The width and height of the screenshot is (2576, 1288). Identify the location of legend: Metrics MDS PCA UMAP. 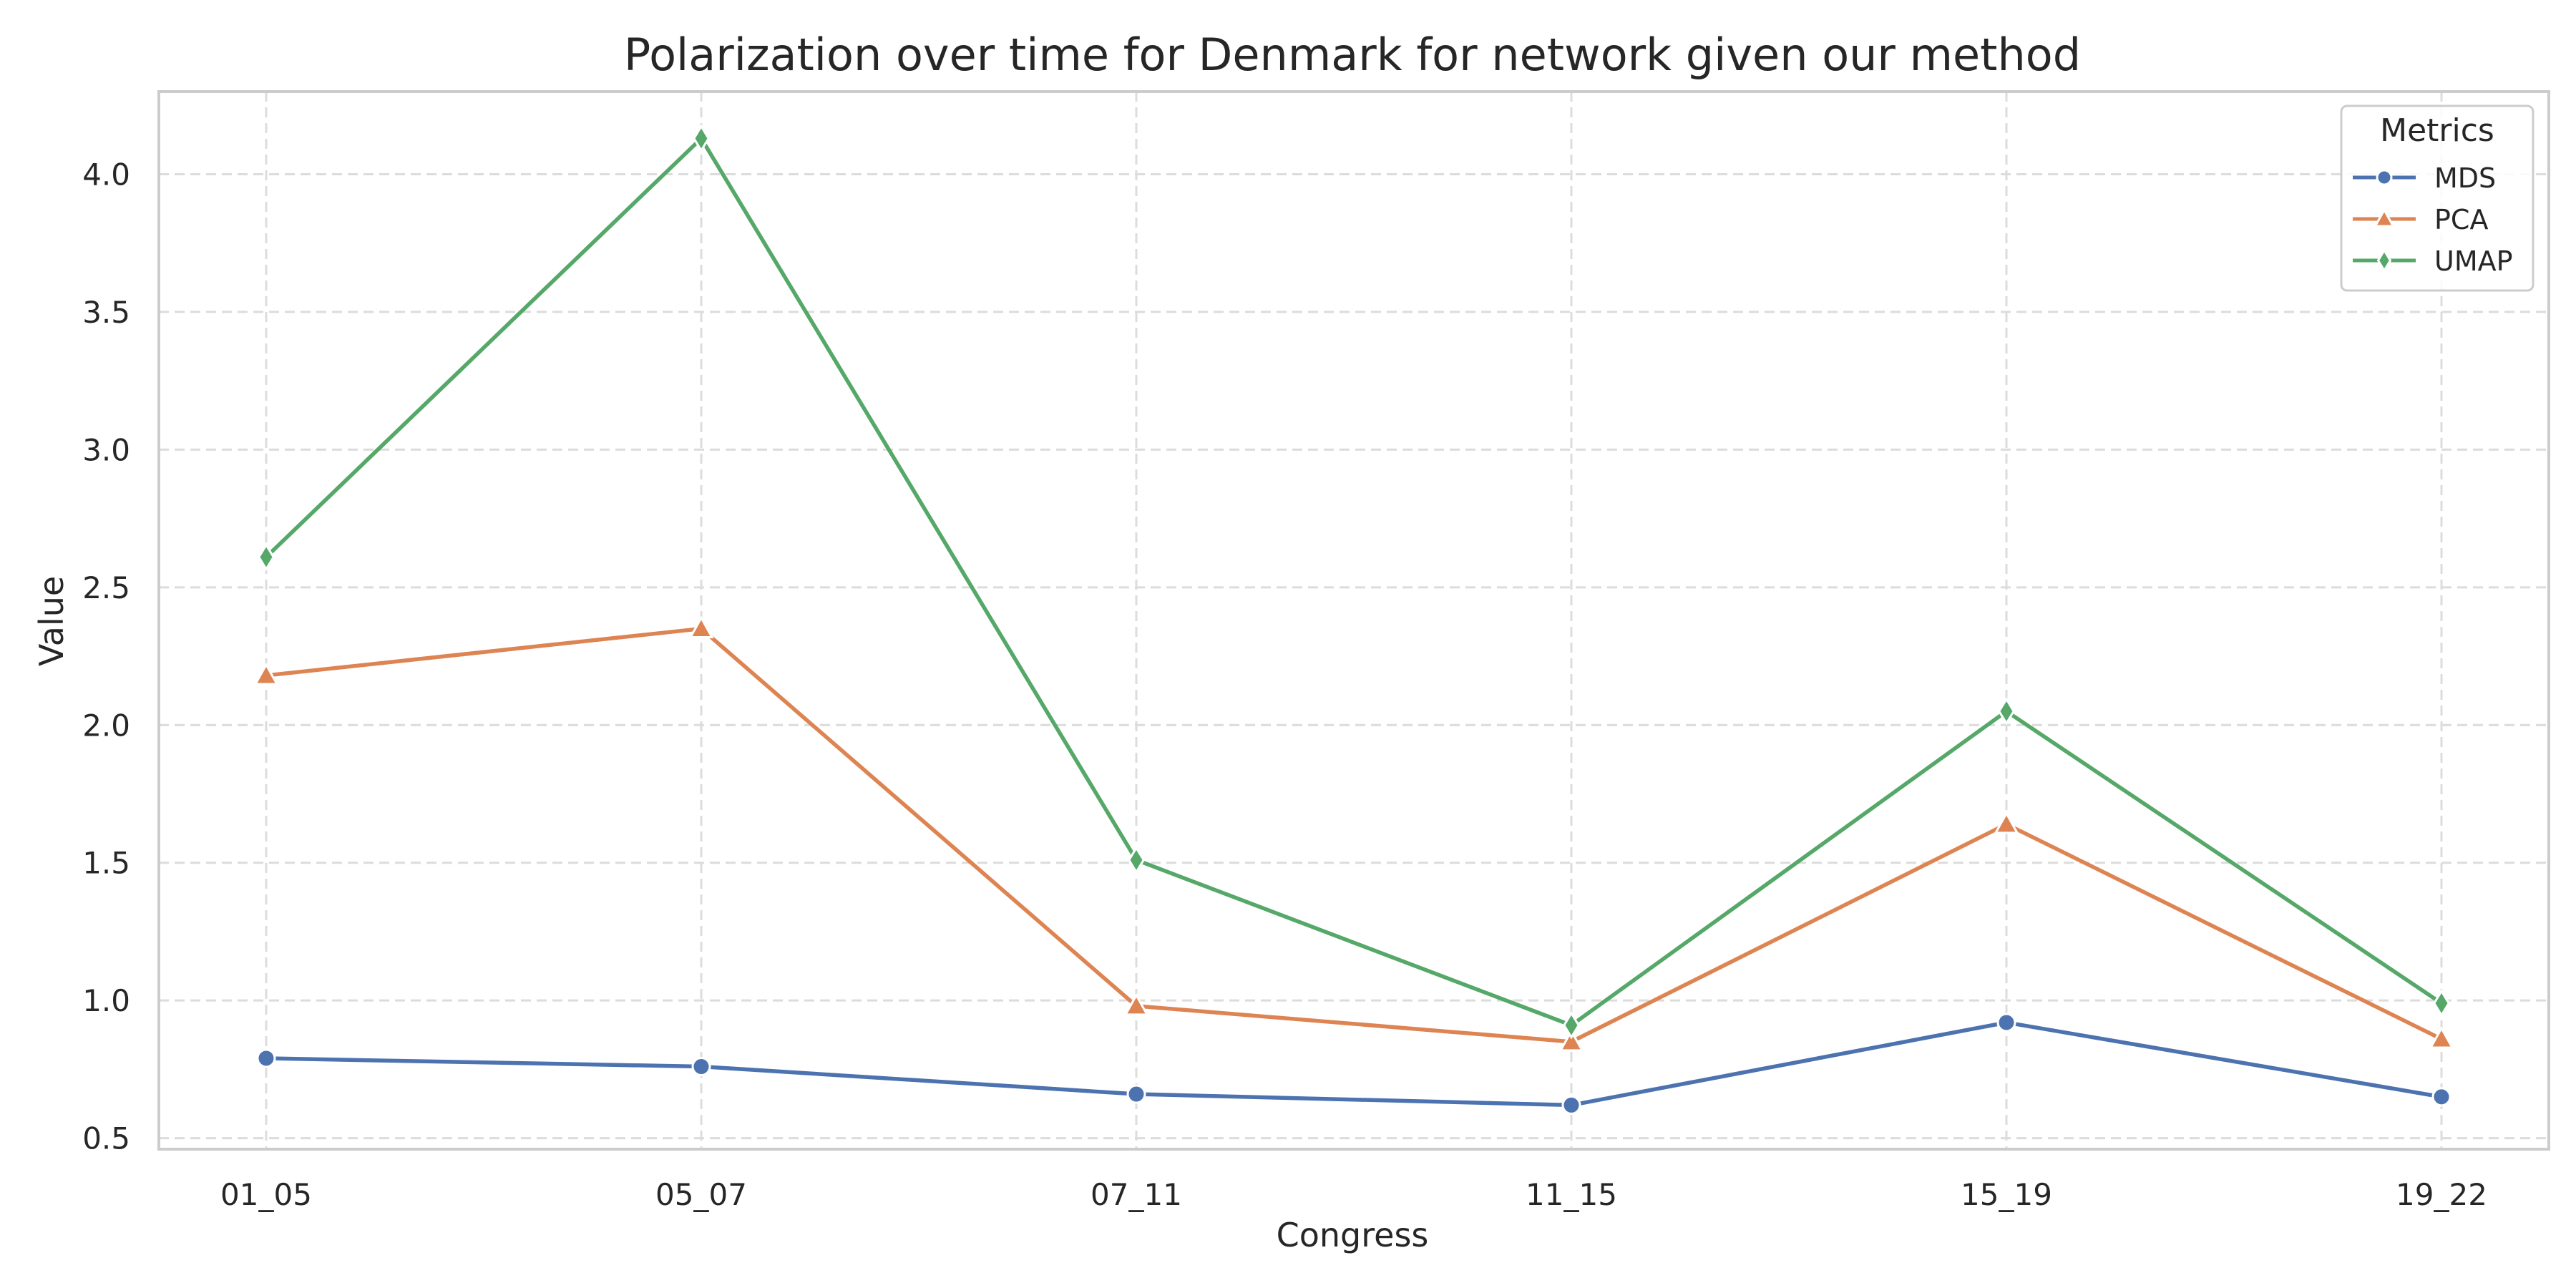
(2437, 198).